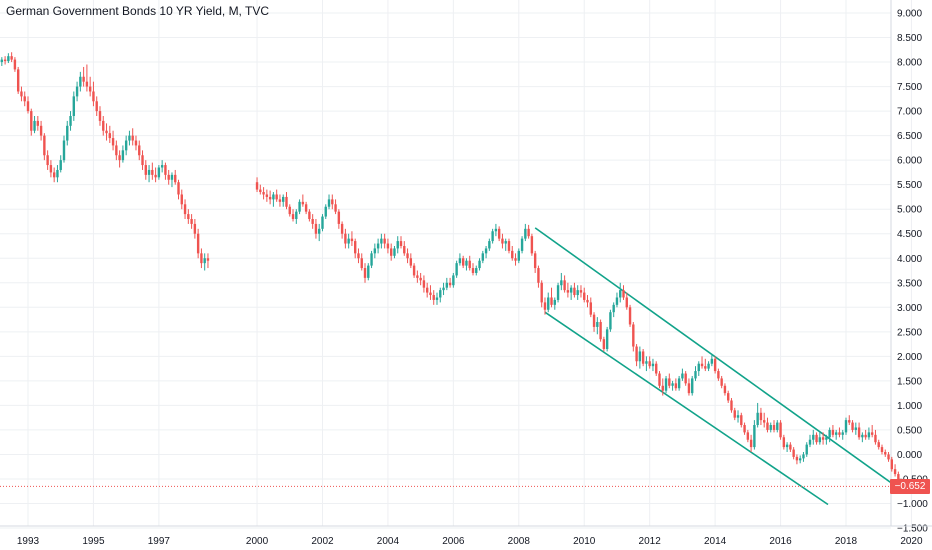 This screenshot has width=932, height=550. Describe the element at coordinates (584, 541) in the screenshot. I see `x-tick-label: 2010` at that location.